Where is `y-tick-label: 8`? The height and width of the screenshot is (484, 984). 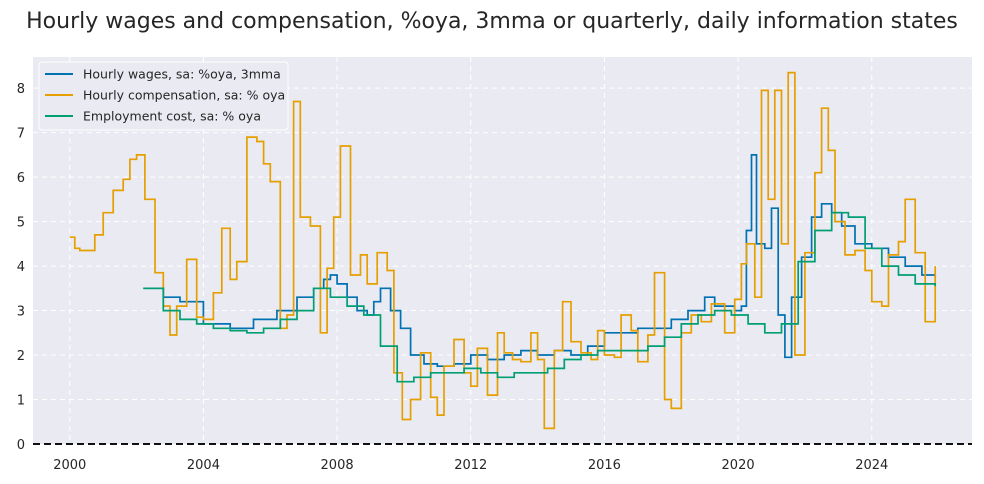
y-tick-label: 8 is located at coordinates (21, 89).